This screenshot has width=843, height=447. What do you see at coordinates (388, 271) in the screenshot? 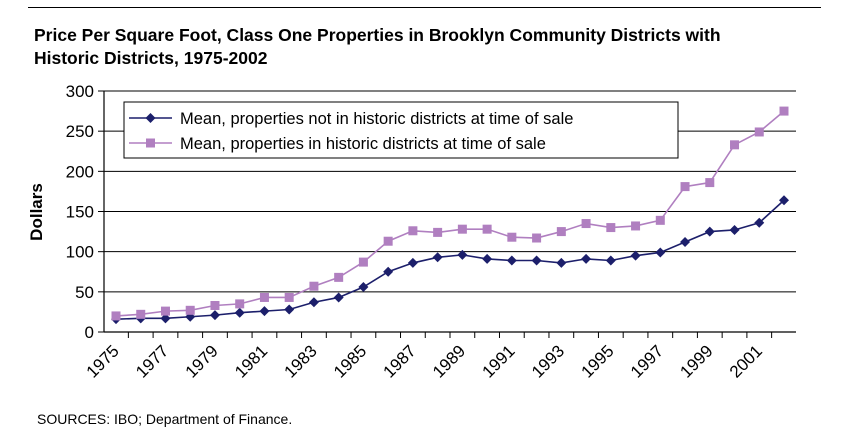
I see `series-0-point-1986` at bounding box center [388, 271].